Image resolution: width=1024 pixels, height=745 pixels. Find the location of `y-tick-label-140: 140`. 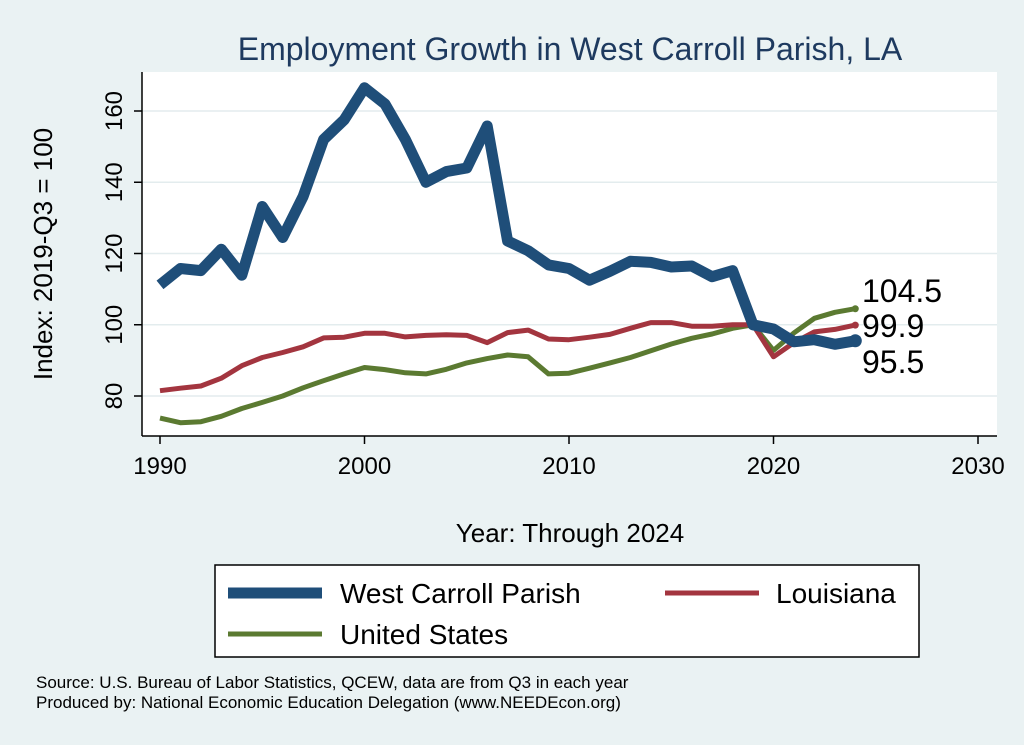

y-tick-label-140: 140 is located at coordinates (114, 182).